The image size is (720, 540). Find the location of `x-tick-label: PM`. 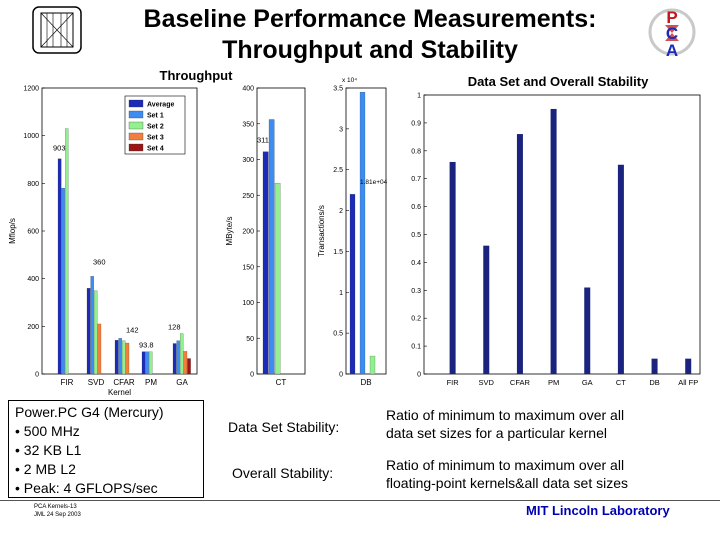

x-tick-label: PM is located at coordinates (151, 382).